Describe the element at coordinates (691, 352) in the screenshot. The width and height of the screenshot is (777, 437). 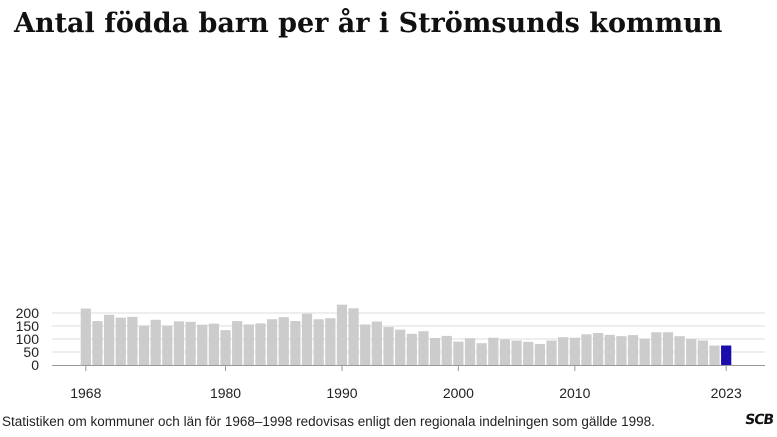
I see `bar-2020` at that location.